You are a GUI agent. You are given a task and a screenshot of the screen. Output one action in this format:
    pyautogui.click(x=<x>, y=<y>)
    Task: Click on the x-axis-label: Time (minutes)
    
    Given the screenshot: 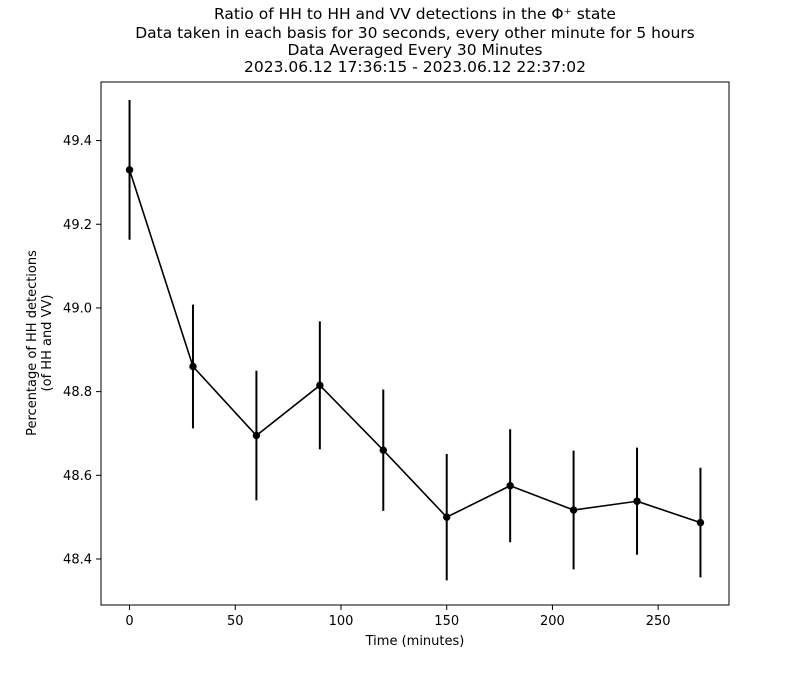 What is the action you would take?
    pyautogui.click(x=415, y=641)
    